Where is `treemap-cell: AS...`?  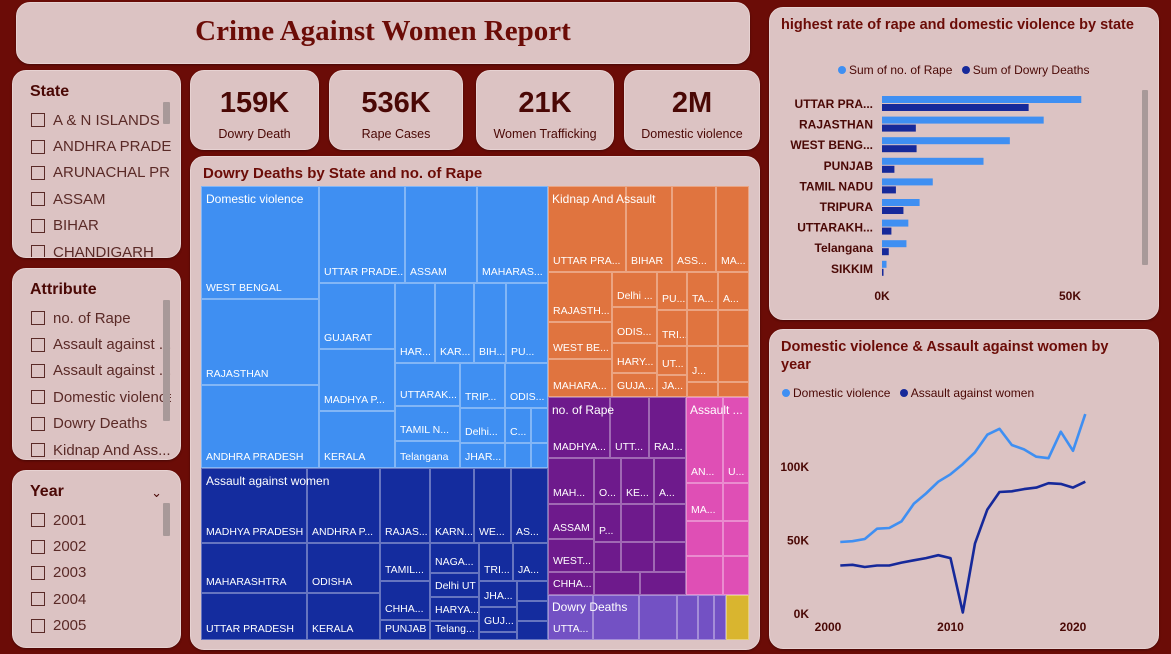
treemap-cell: AS... is located at coordinates (529, 505).